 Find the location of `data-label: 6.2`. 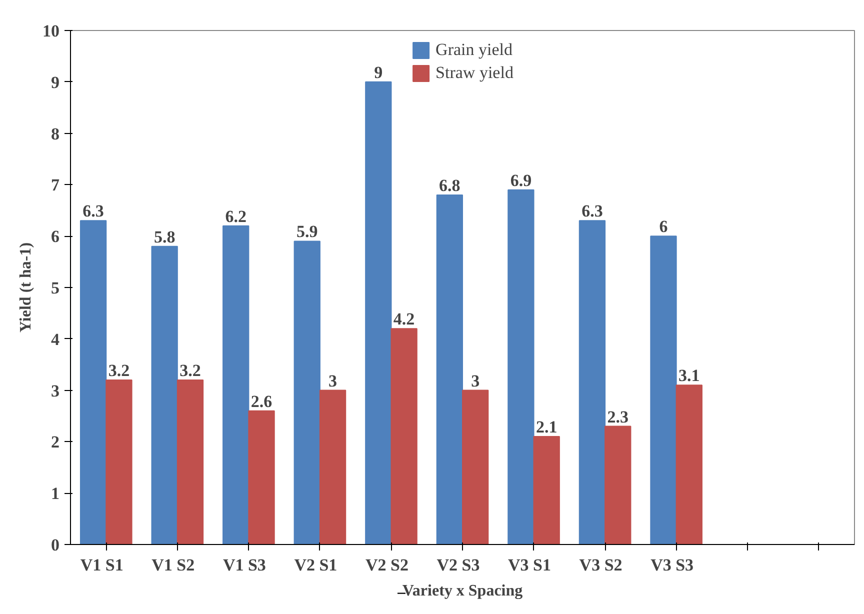

data-label: 6.2 is located at coordinates (235, 216).